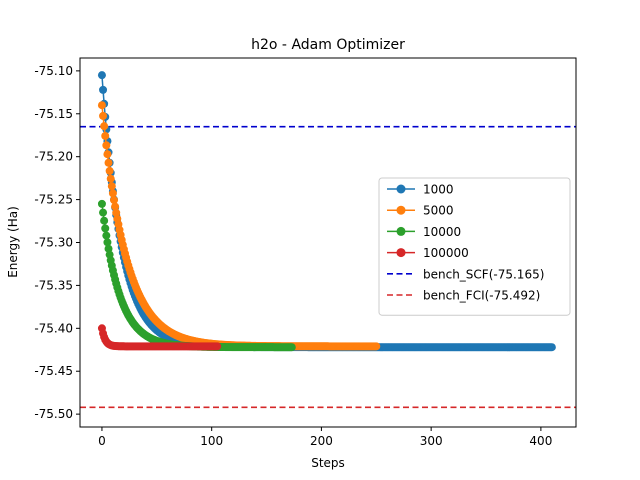 The width and height of the screenshot is (640, 480). I want to click on y-tick-label: -75.20, so click(53, 157).